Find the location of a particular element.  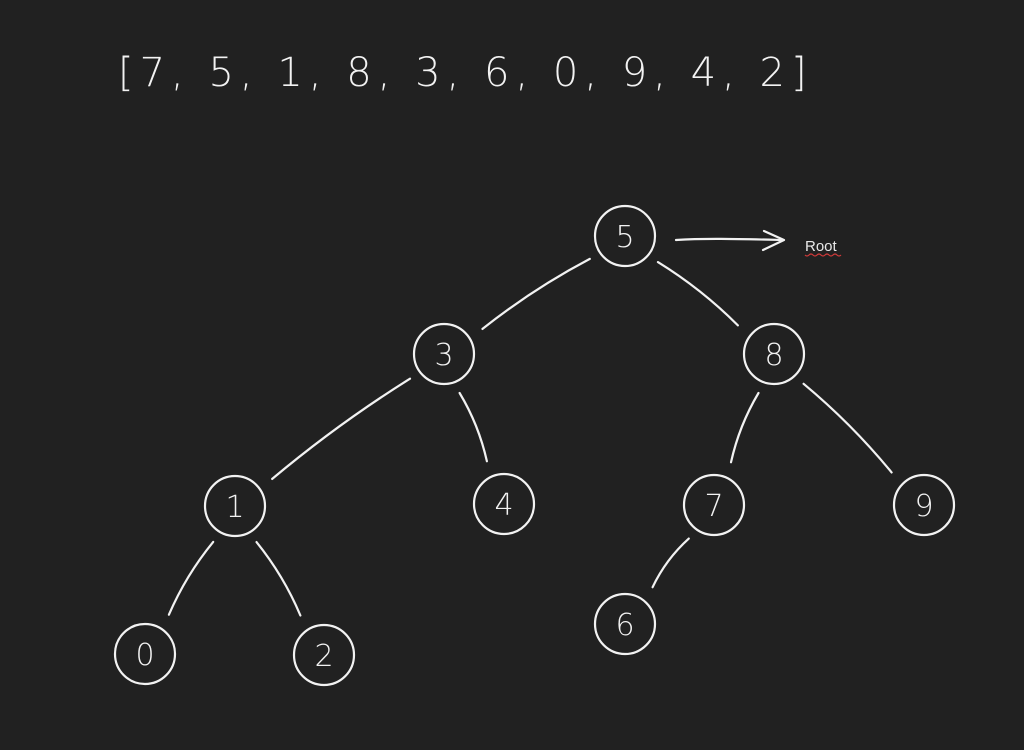

tree-node-6: 6 is located at coordinates (625, 624).